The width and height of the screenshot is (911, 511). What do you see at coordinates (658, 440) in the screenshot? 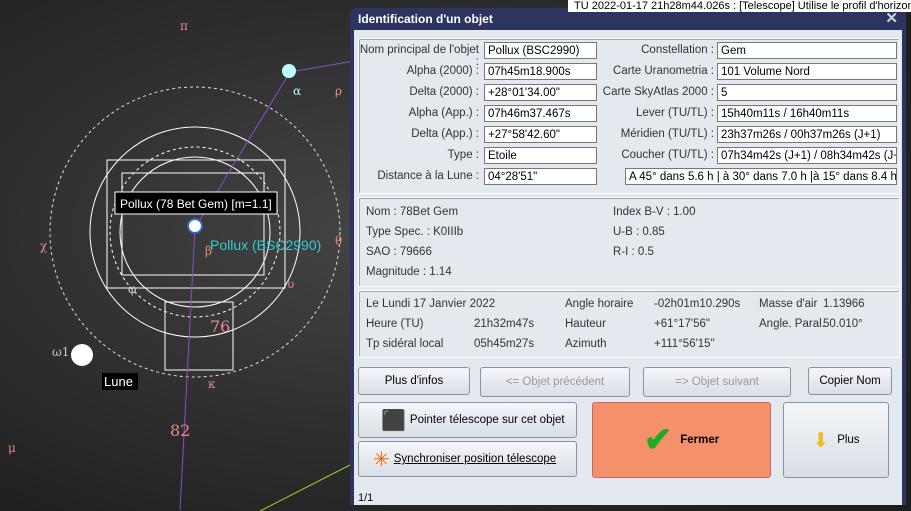
I see `checkmark-icon: ✔` at bounding box center [658, 440].